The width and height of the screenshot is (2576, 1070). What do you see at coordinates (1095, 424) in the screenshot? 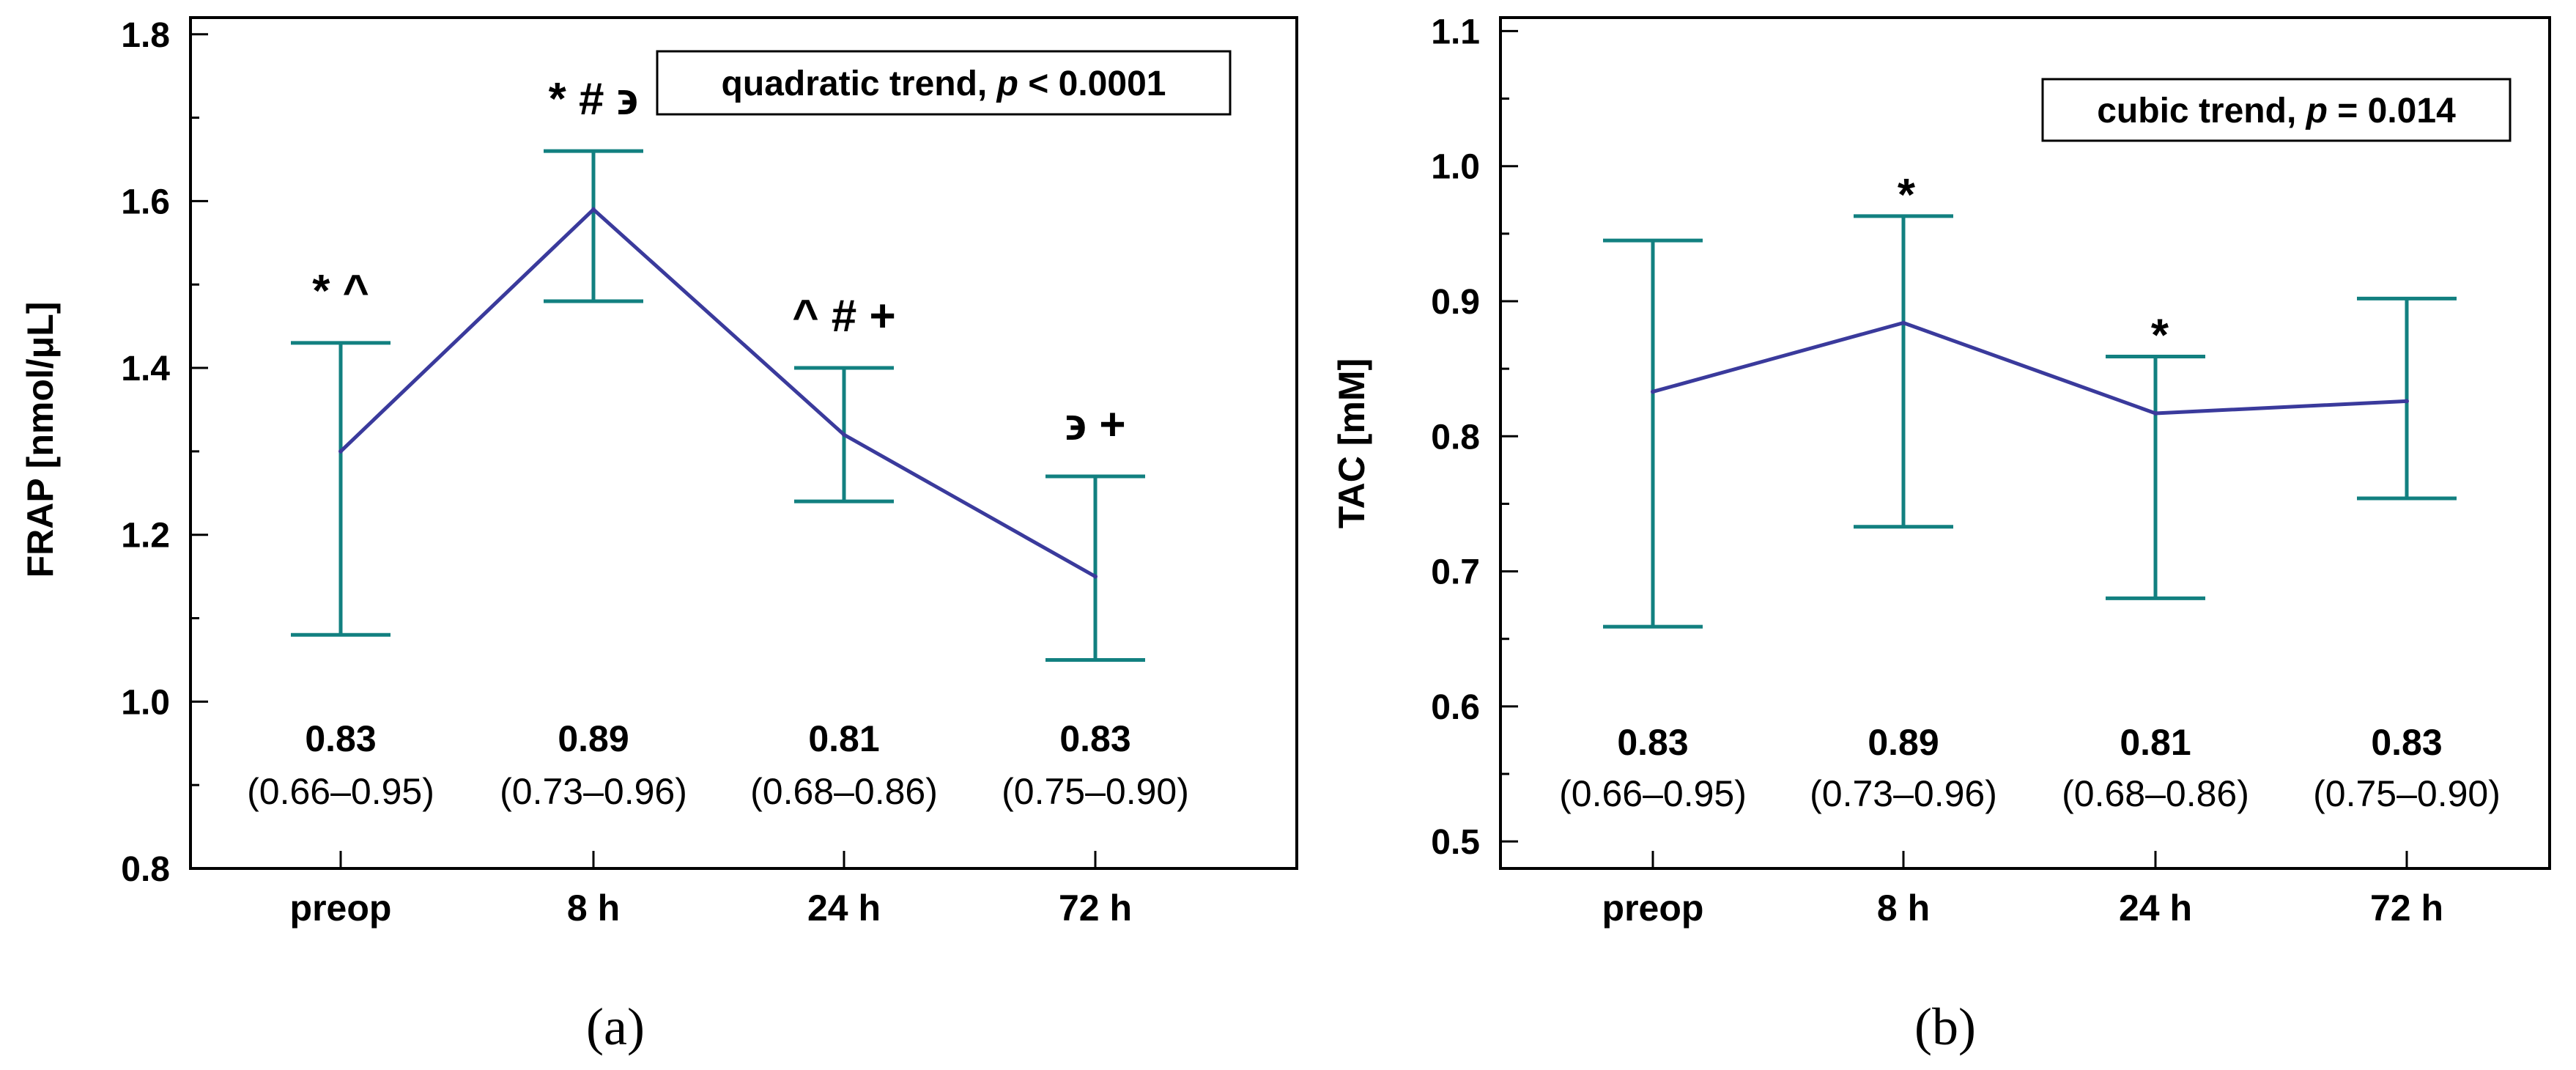
I see `significance-marker: ϶ +` at bounding box center [1095, 424].